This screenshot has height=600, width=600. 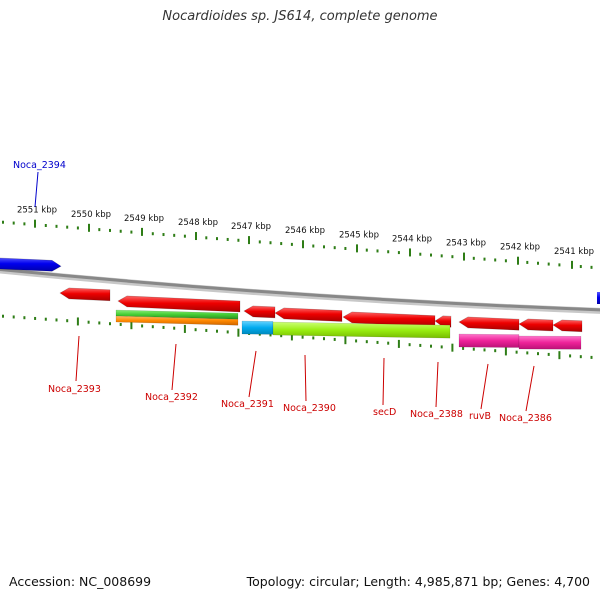 I want to click on gene-label: Noca_2386, so click(x=525, y=418).